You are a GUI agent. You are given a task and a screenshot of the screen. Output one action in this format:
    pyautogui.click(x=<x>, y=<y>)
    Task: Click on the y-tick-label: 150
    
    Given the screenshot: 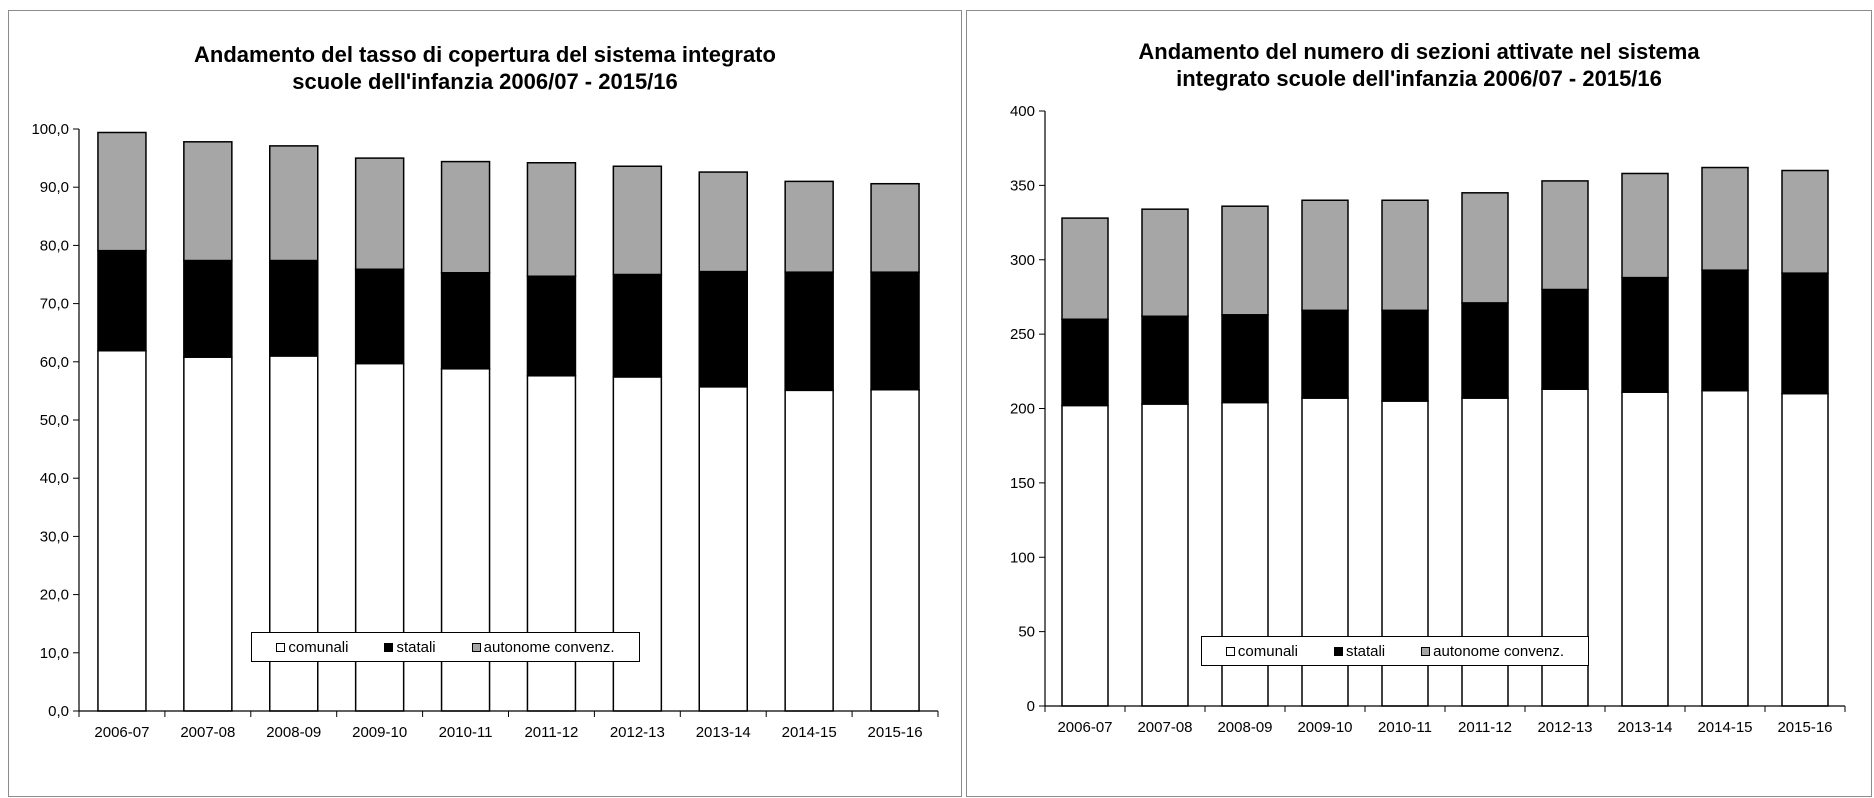 What is the action you would take?
    pyautogui.click(x=1022, y=483)
    